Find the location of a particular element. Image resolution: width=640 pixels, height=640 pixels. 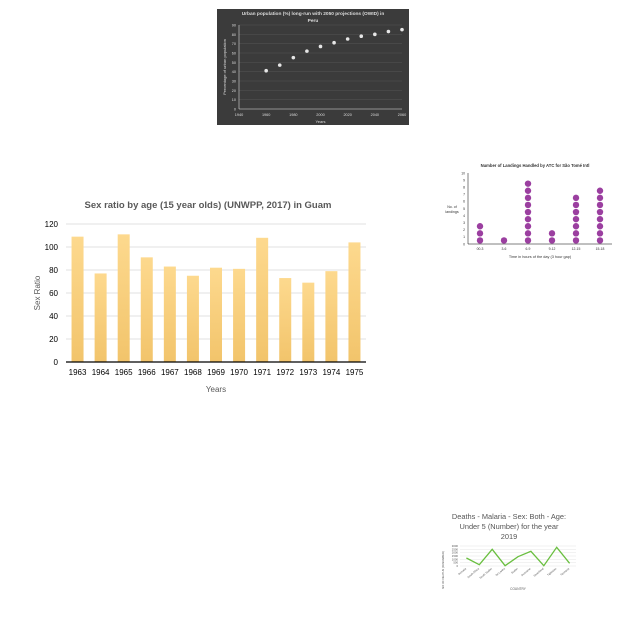

x-tick-label: 1974 is located at coordinates (331, 372).